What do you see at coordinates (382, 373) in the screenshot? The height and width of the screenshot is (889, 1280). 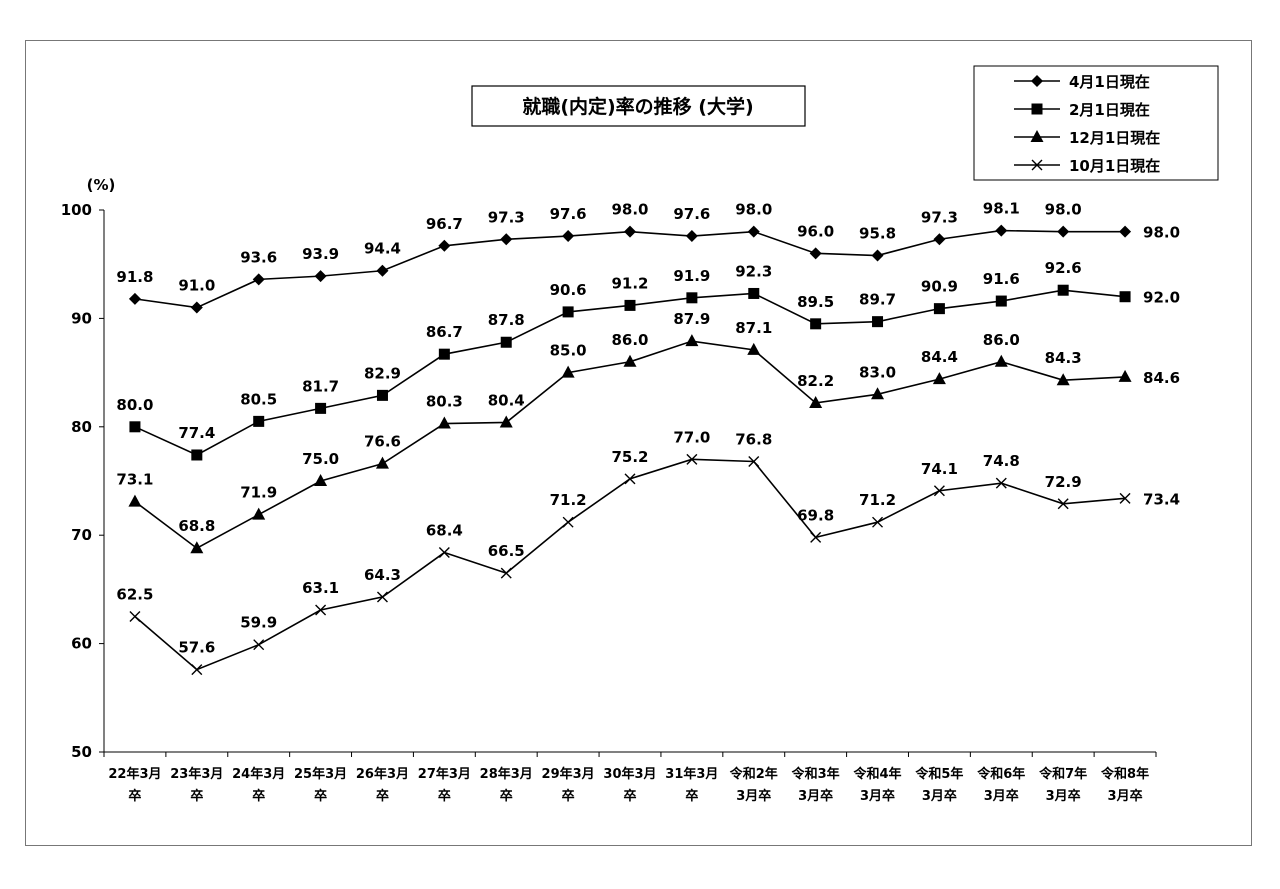 I see `data-label: 82.9` at bounding box center [382, 373].